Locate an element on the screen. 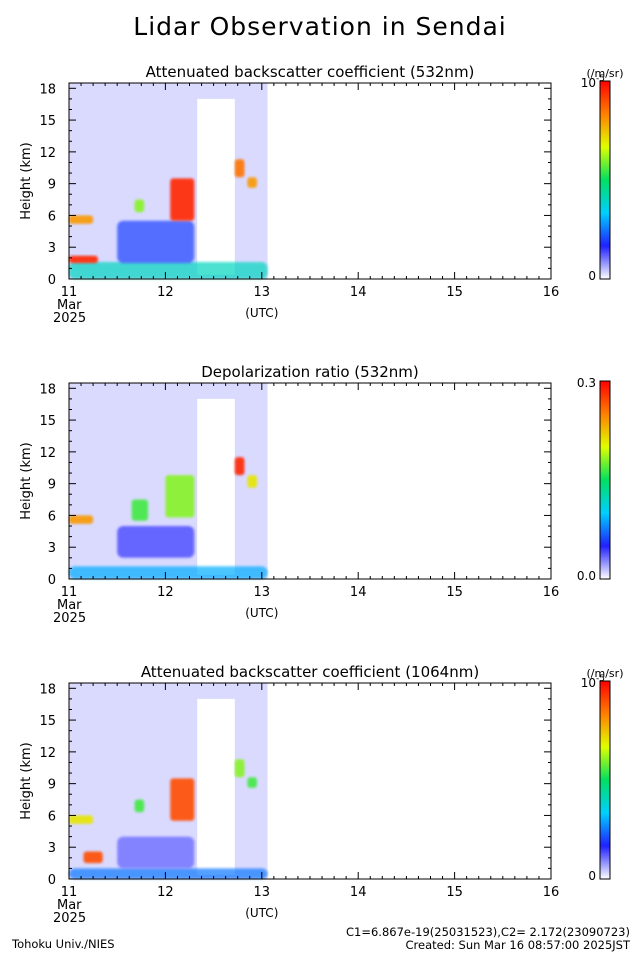  created-label: Created: Sun Mar 16 08:57:00 2025JST is located at coordinates (517, 945).